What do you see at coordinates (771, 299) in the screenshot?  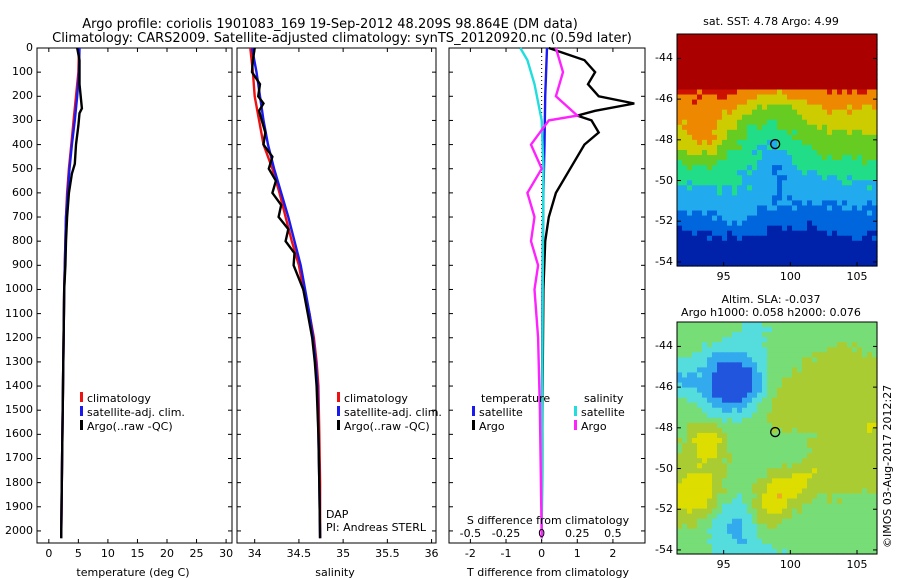 I see `sla-map-title: Altim. SLA: -0.037` at bounding box center [771, 299].